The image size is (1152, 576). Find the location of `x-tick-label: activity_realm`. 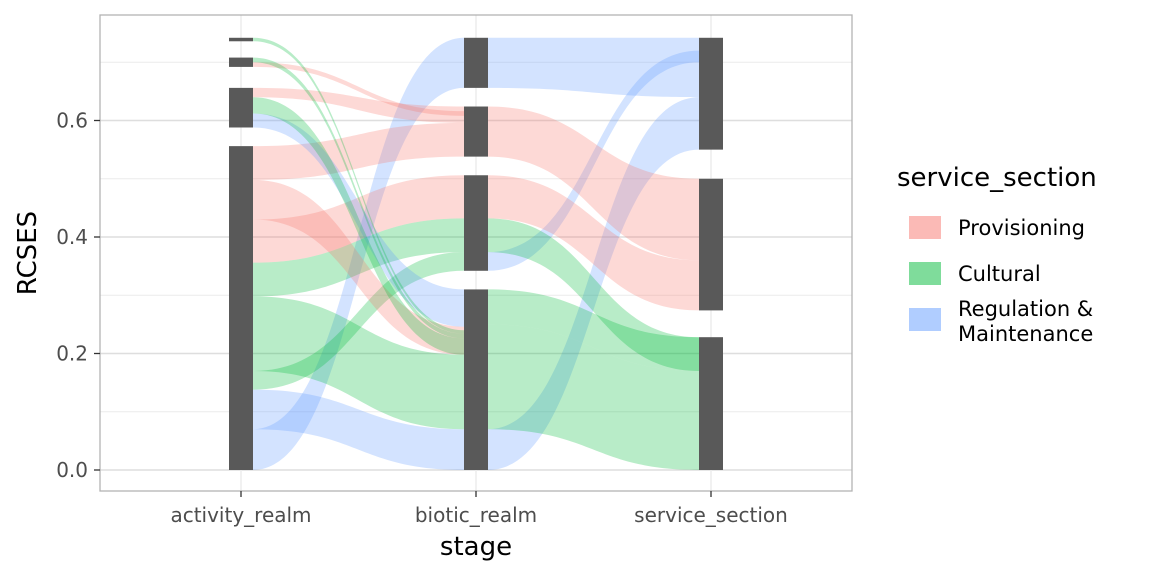

x-tick-label: activity_realm is located at coordinates (240, 515).